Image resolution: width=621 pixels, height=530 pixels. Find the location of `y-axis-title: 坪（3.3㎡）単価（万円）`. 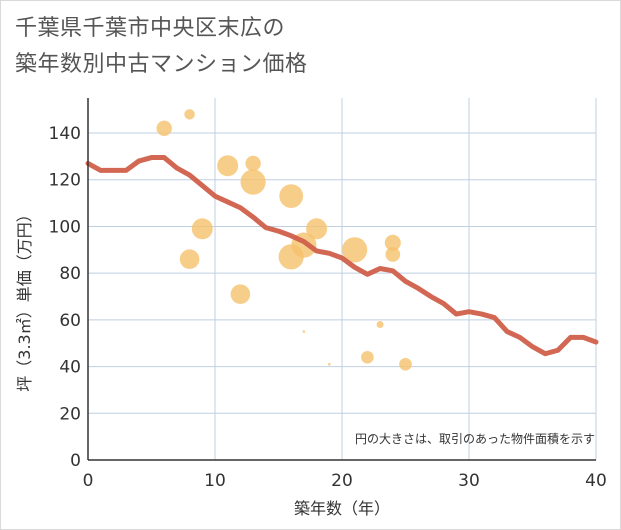

y-axis-title: 坪（3.3㎡）単価（万円） is located at coordinates (24, 298).